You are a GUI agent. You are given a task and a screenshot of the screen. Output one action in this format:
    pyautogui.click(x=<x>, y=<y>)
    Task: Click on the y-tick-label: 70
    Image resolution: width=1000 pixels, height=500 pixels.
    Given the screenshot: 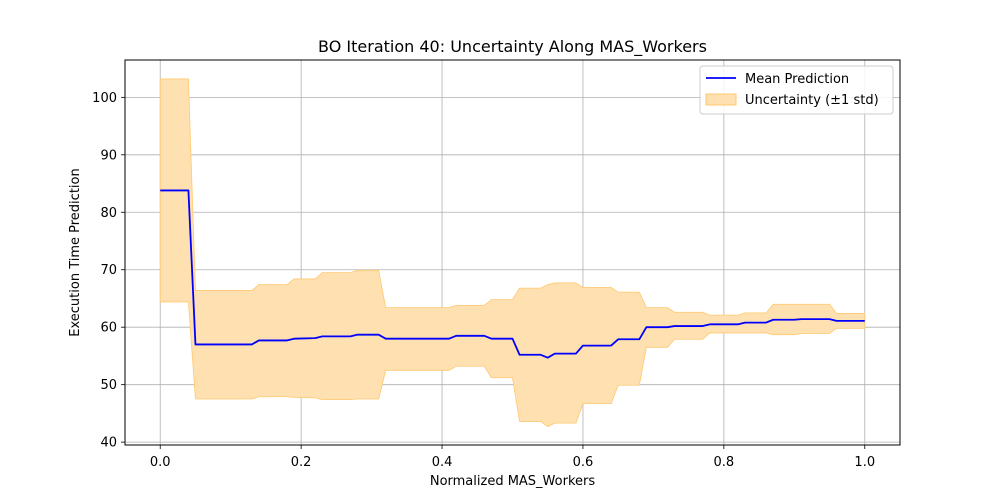 What is the action you would take?
    pyautogui.click(x=108, y=270)
    